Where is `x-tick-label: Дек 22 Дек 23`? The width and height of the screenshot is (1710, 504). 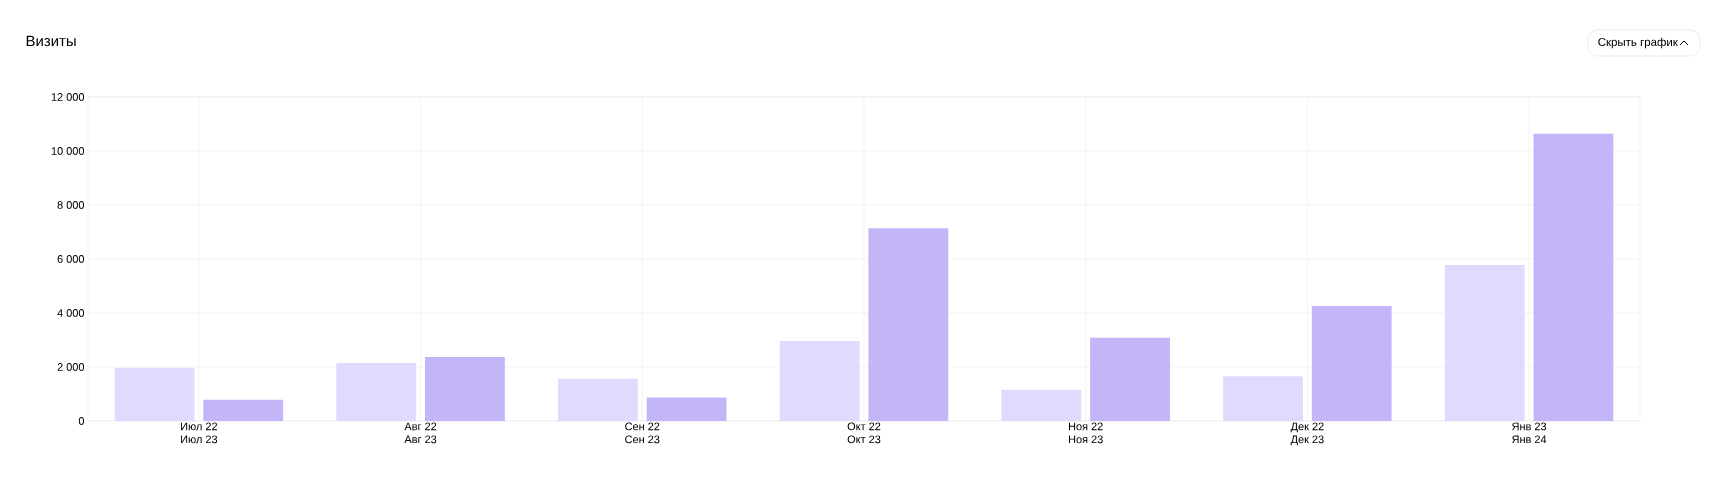
x-tick-label: Дек 22 Дек 23 is located at coordinates (1307, 434).